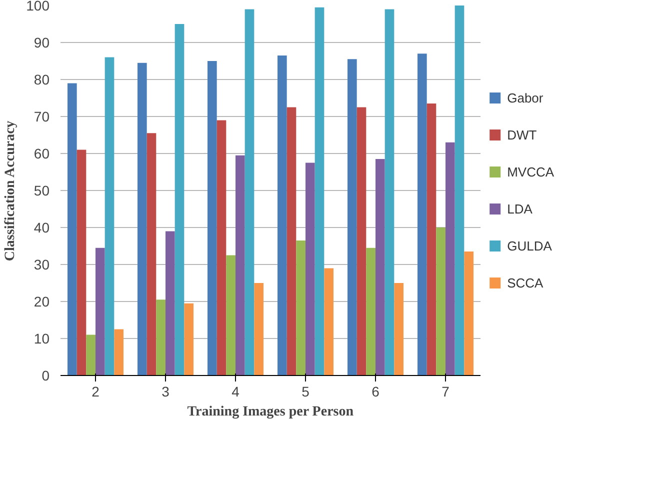 This screenshot has height=493, width=652. Describe the element at coordinates (42, 80) in the screenshot. I see `y-tick-label: 80` at that location.